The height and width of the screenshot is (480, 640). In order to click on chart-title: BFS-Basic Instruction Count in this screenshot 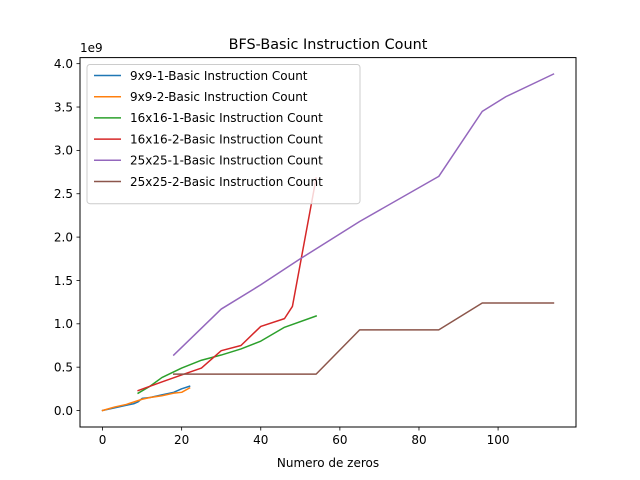, I will do `click(328, 45)`.